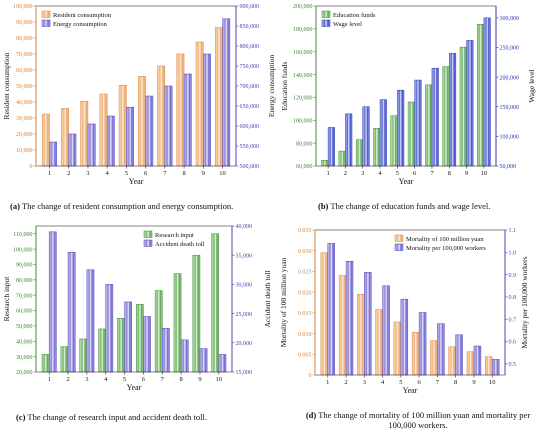 The width and height of the screenshot is (550, 433). Describe the element at coordinates (22, 235) in the screenshot. I see `y-left-tick-label: 110,000` at that location.